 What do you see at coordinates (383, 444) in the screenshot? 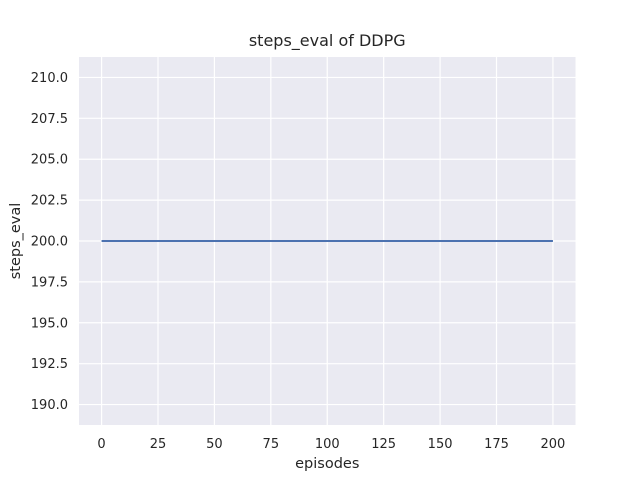
I see `x-tick-label: 125` at bounding box center [383, 444].